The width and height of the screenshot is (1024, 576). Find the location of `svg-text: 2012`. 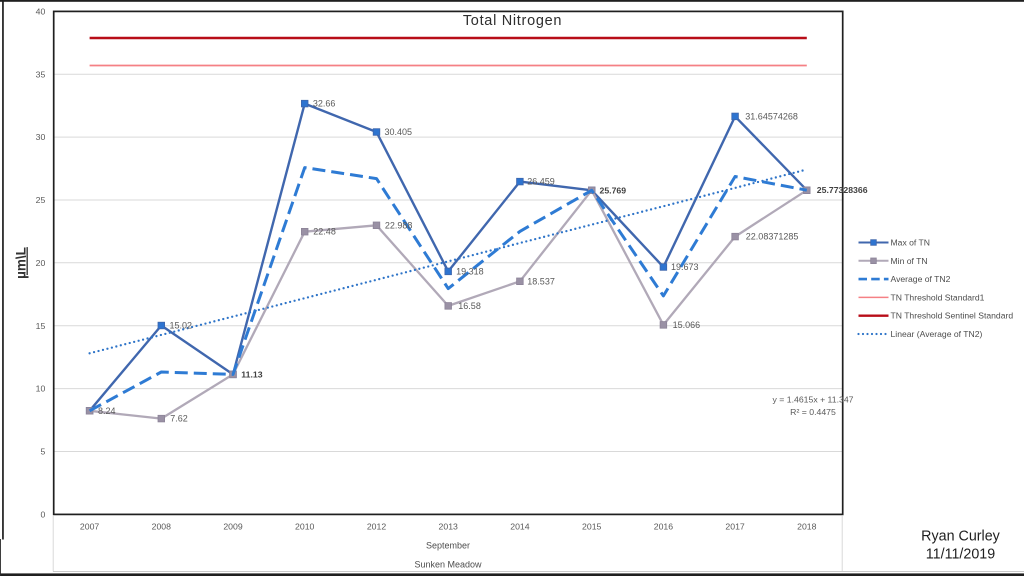

svg-text: 2012 is located at coordinates (376, 527).